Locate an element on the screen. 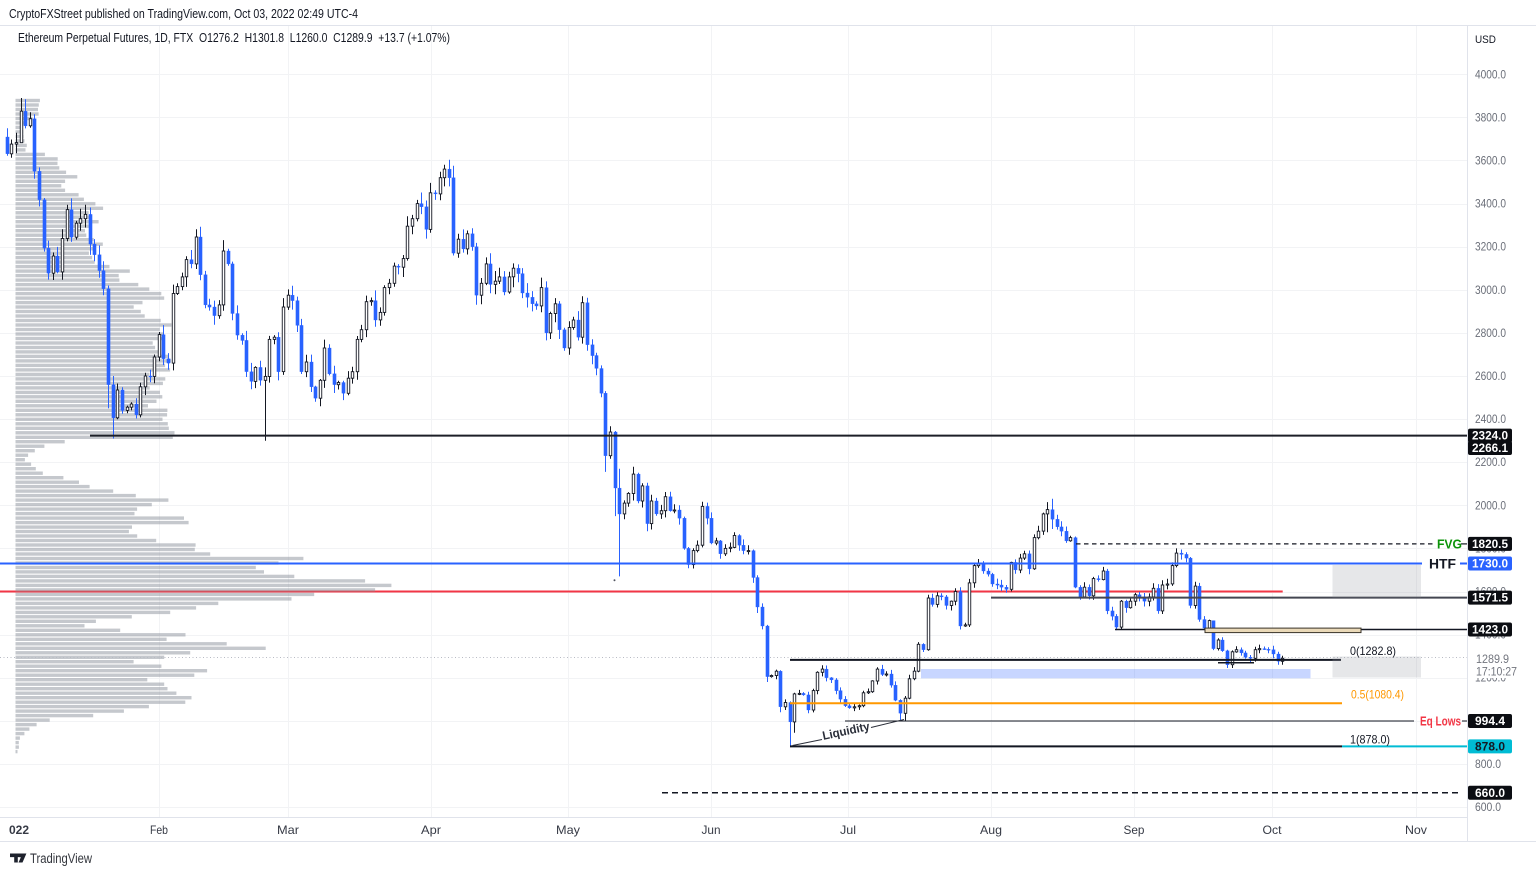  svg-text: 3600.0 is located at coordinates (1490, 162).